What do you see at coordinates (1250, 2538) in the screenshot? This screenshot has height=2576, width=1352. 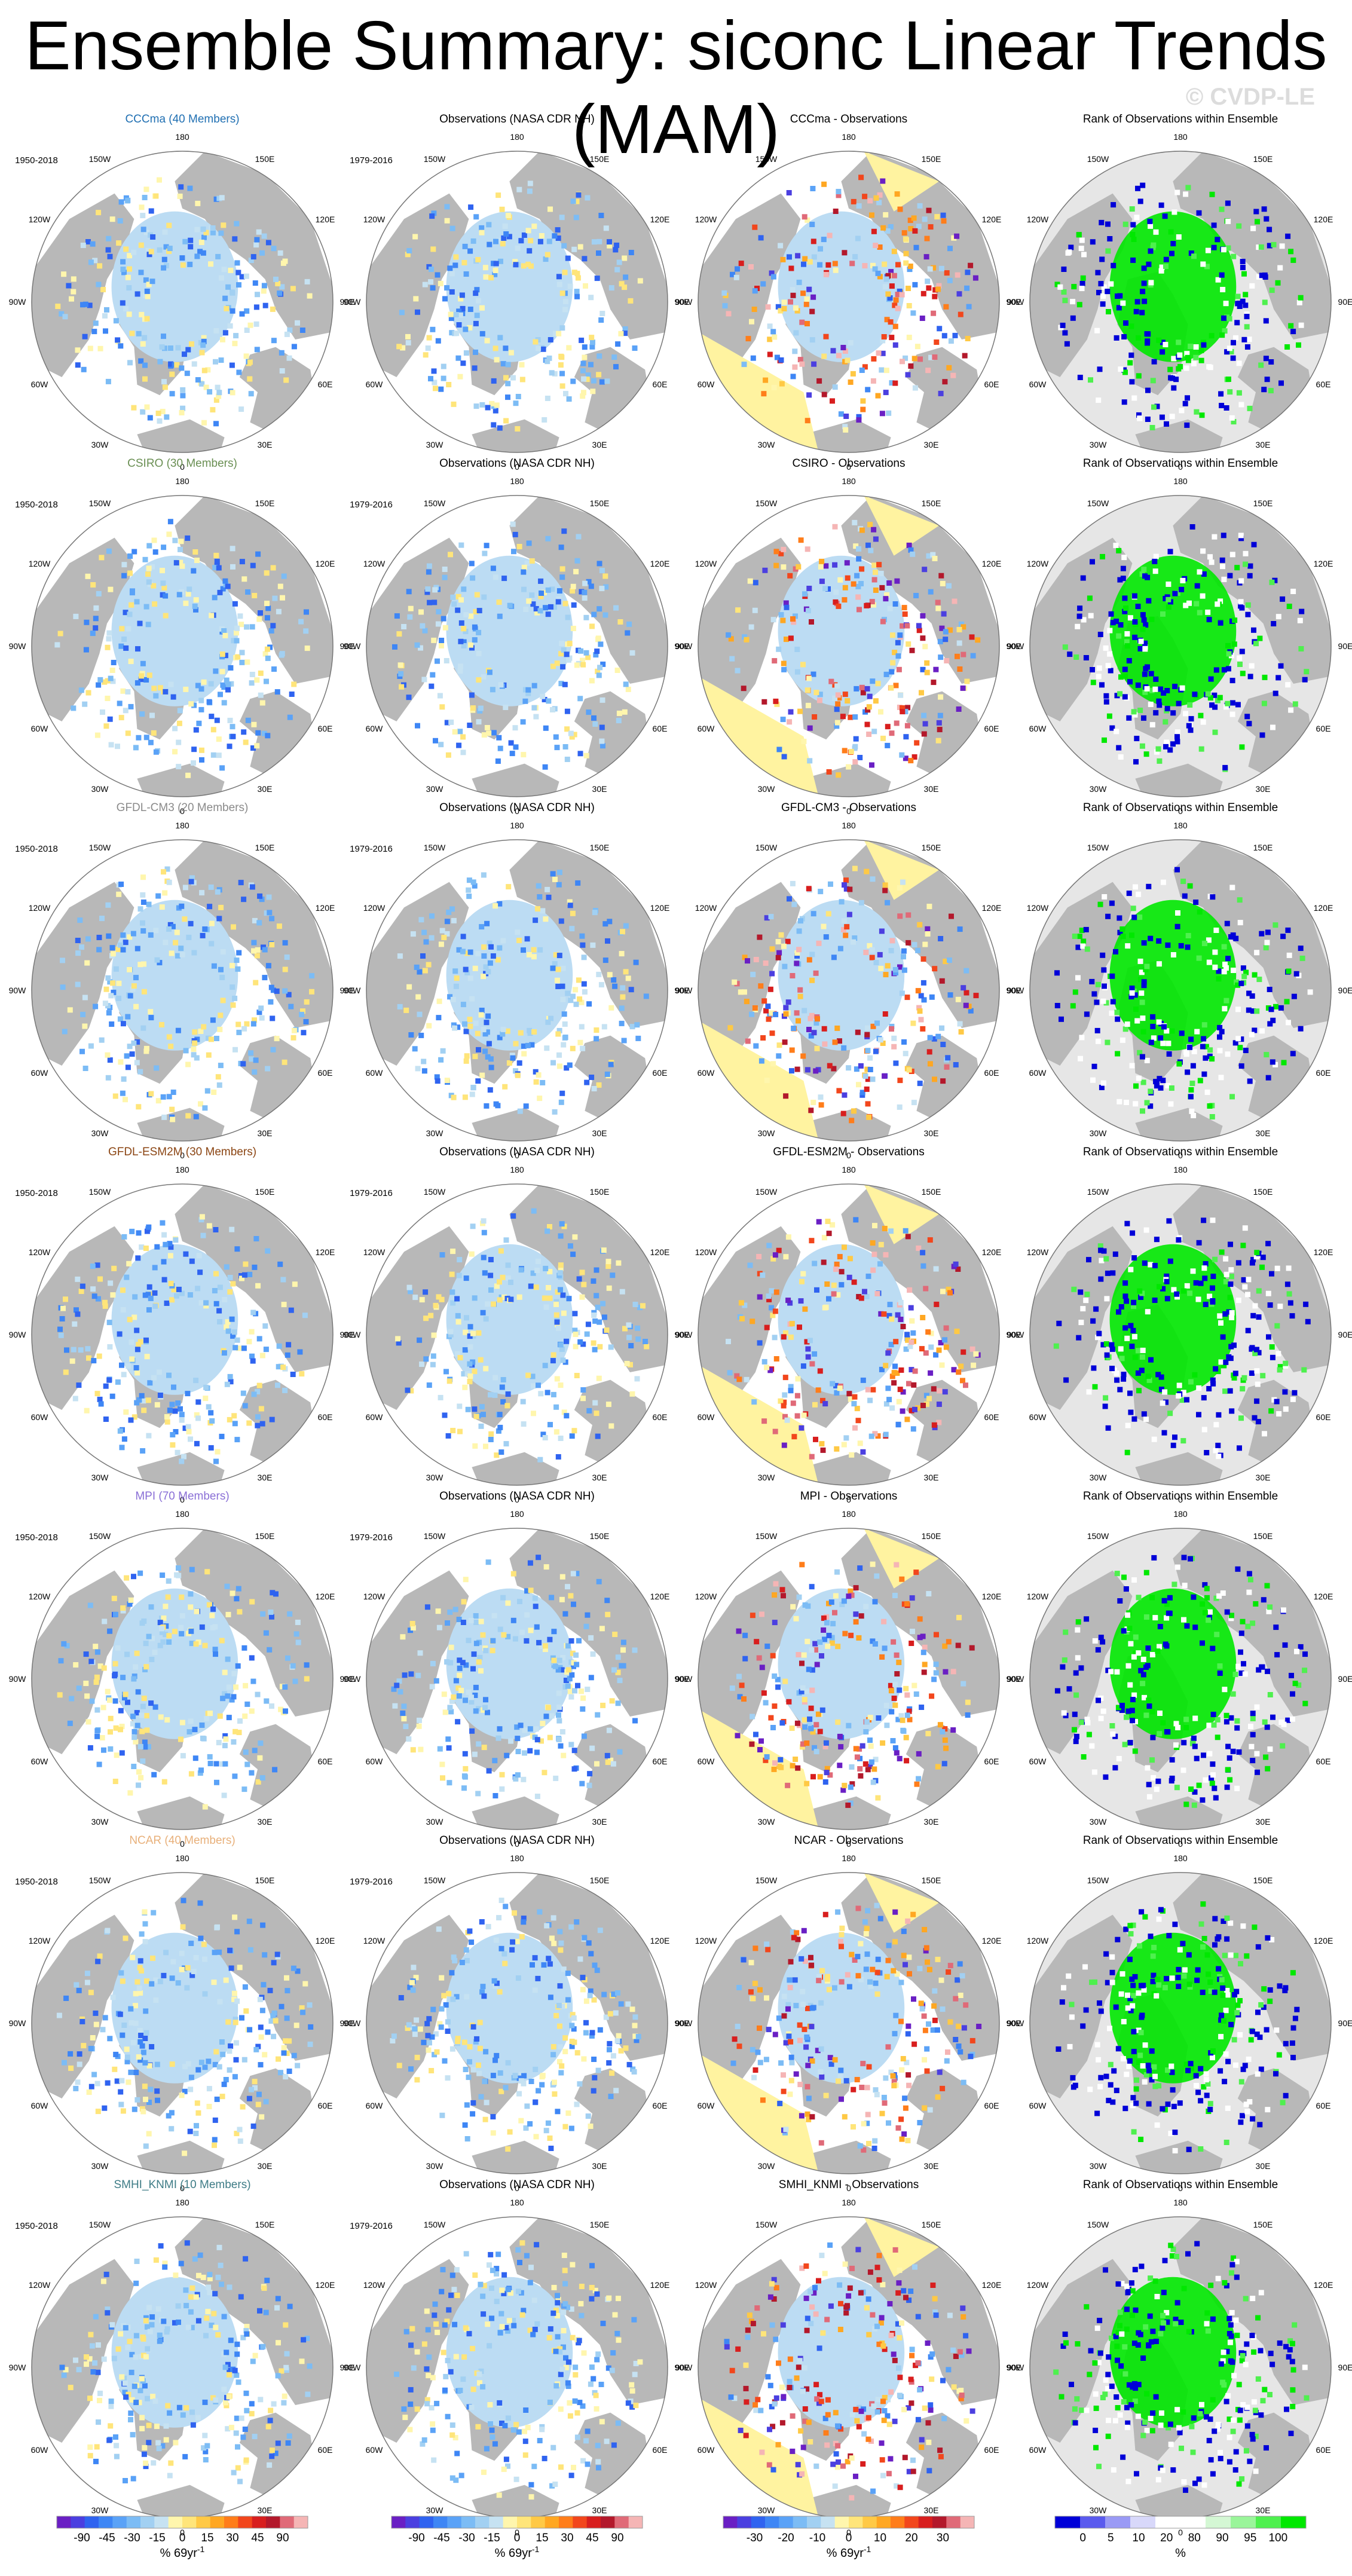 I see `colorbar-tick-label: 95` at bounding box center [1250, 2538].